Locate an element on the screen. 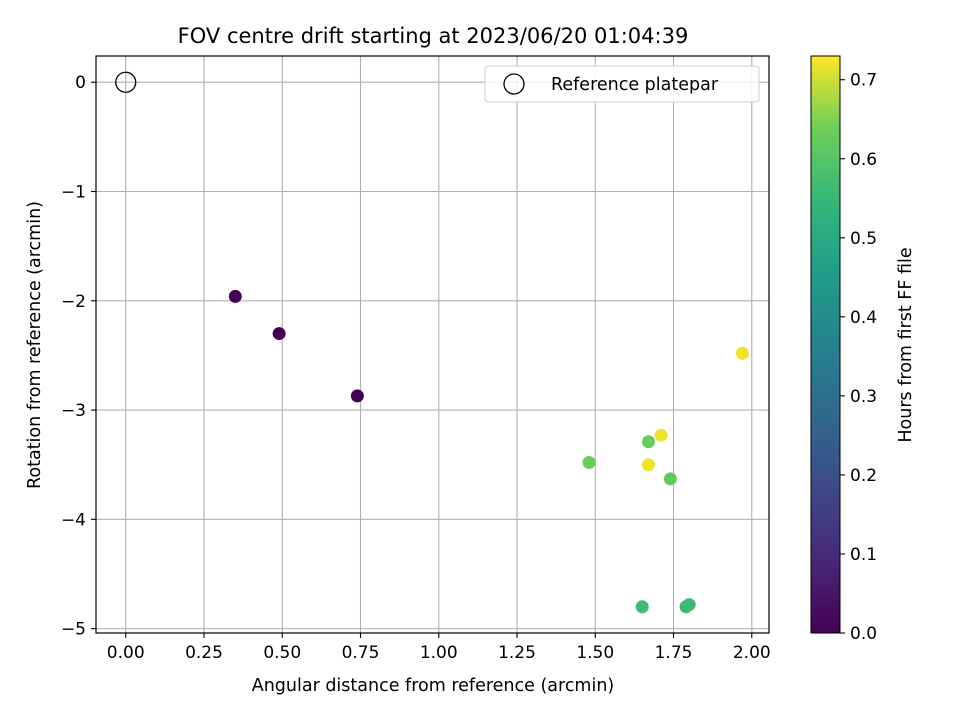  legend-box is located at coordinates (622, 84).